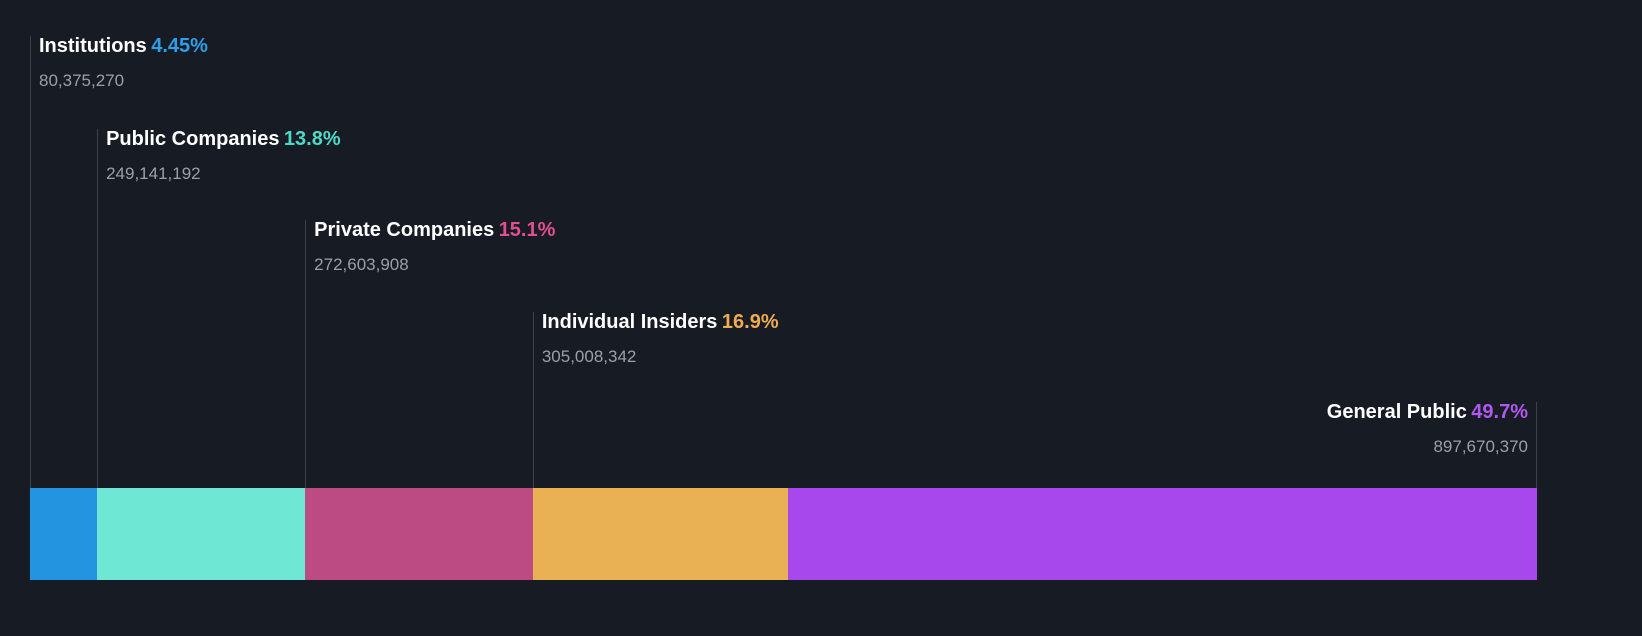  I want to click on percentage-label: 16.9%, so click(750, 322).